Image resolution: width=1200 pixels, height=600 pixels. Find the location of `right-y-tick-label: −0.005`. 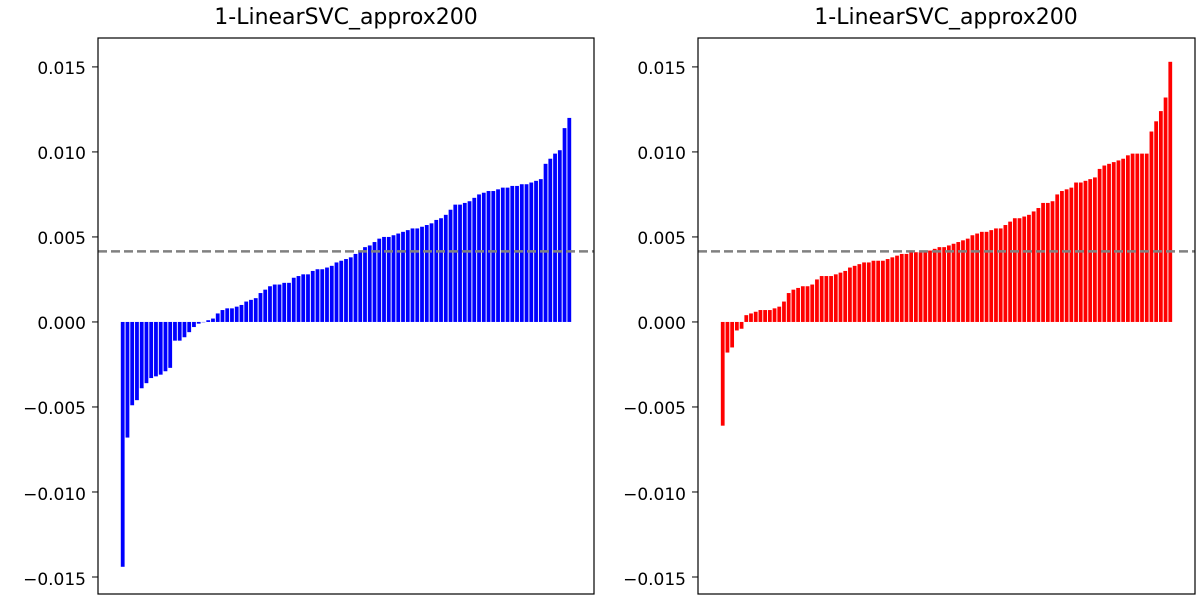

right-y-tick-label: −0.005 is located at coordinates (654, 409).